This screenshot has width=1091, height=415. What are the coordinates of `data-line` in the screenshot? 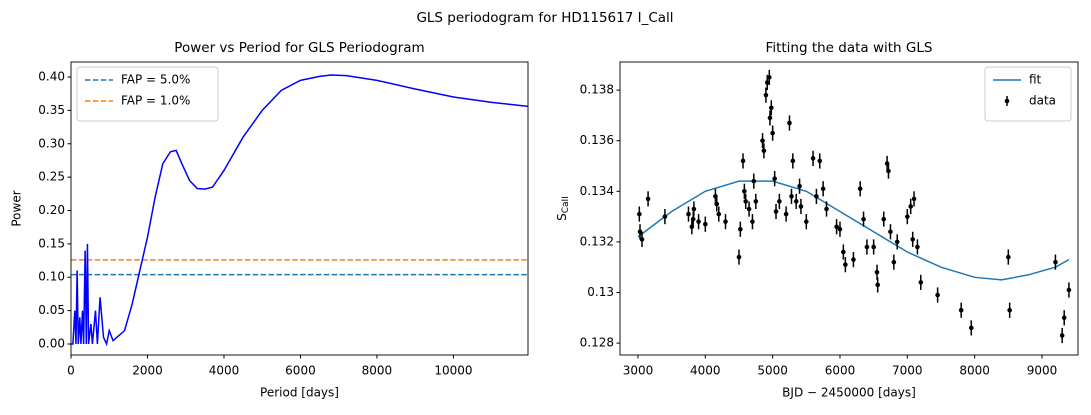 It's located at (853, 230).